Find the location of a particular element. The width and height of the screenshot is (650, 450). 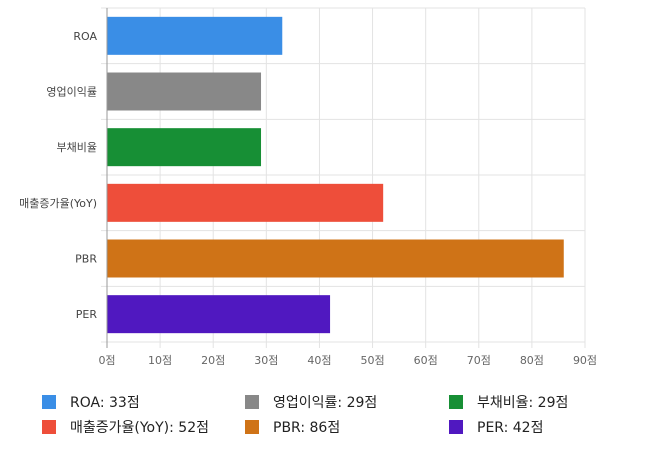

x-tick-label: 90점 is located at coordinates (585, 360).